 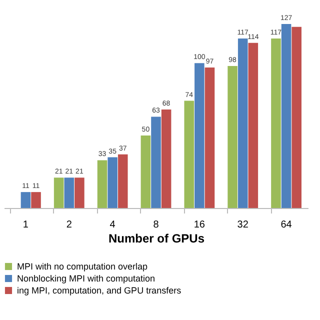 What do you see at coordinates (156, 239) in the screenshot?
I see `x-axis-title: Number of GPUs` at bounding box center [156, 239].